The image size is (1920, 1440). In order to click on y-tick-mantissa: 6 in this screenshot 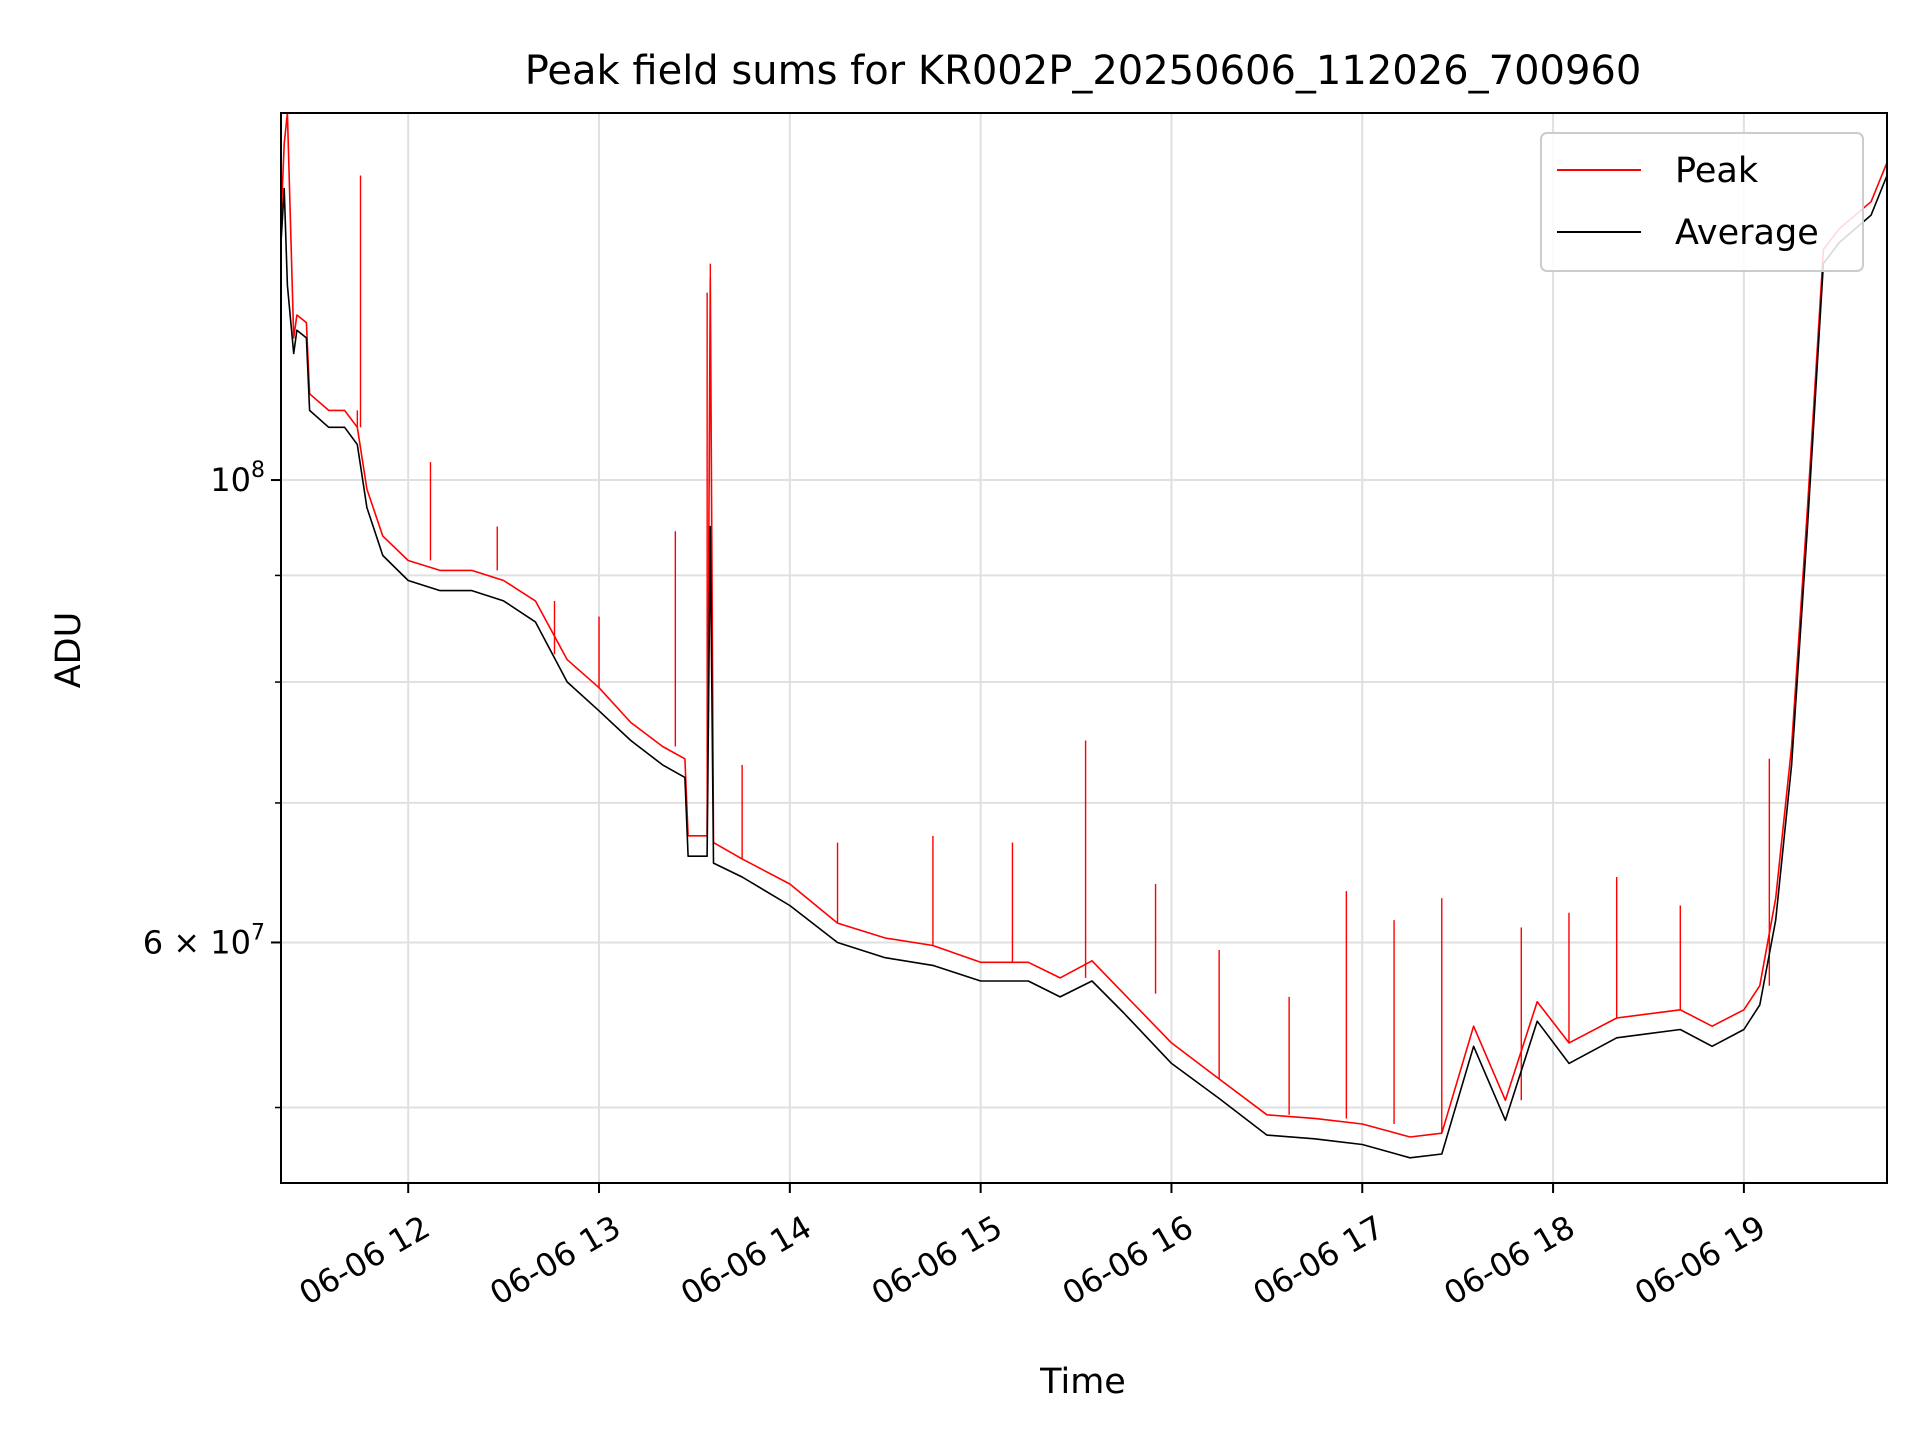, I will do `click(153, 942)`.